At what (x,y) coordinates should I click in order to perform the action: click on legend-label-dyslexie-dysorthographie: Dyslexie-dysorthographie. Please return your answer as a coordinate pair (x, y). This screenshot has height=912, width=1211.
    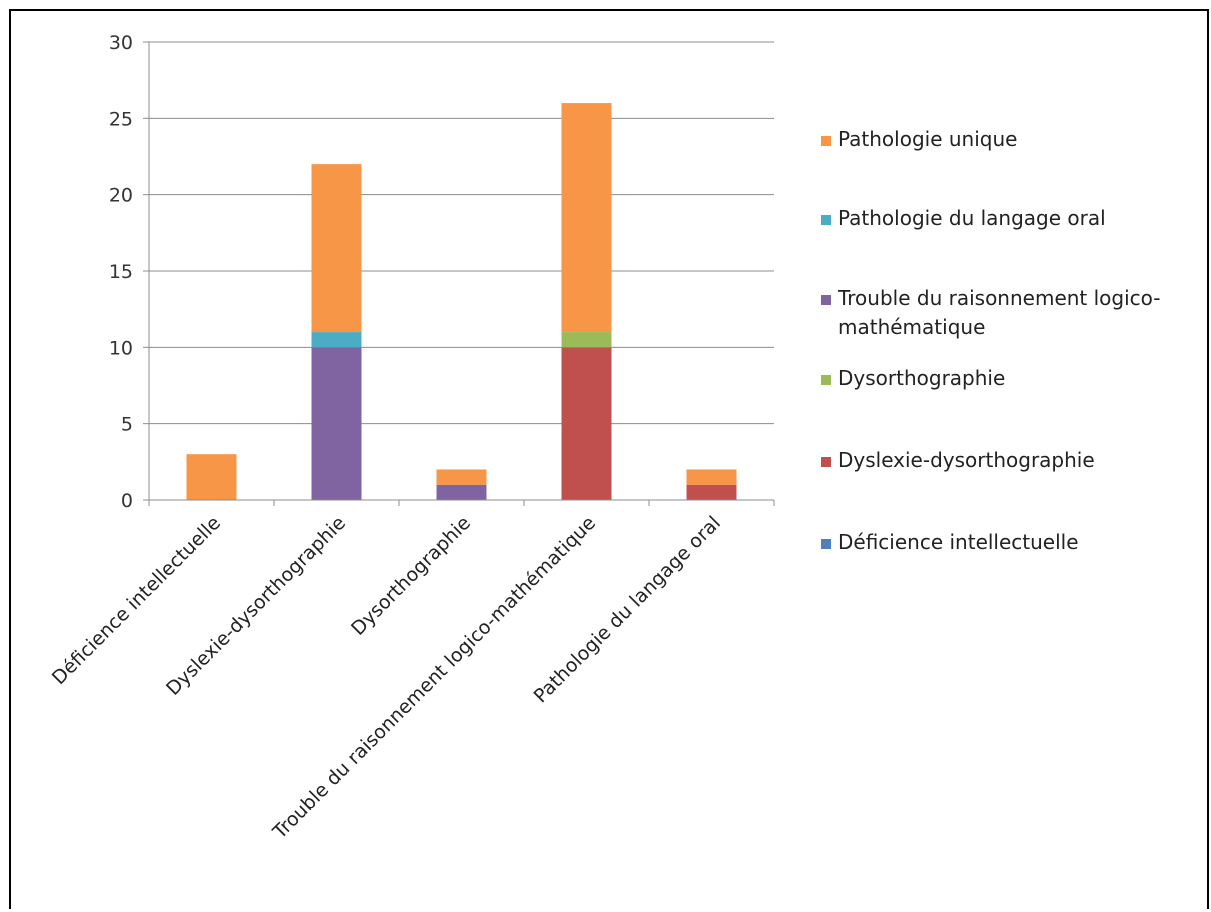
    Looking at the image, I should click on (966, 460).